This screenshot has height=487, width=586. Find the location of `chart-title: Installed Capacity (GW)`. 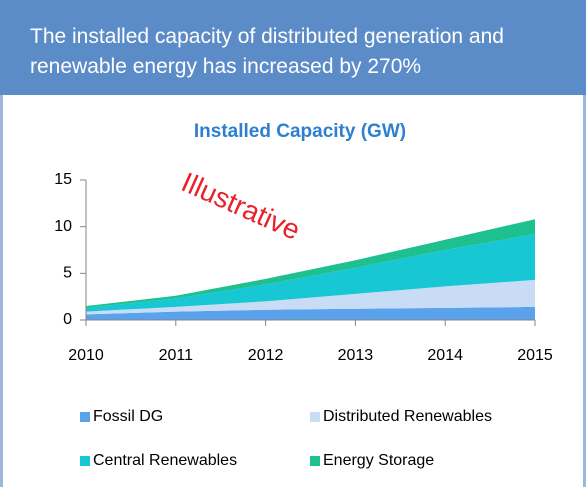

chart-title: Installed Capacity (GW) is located at coordinates (300, 131).